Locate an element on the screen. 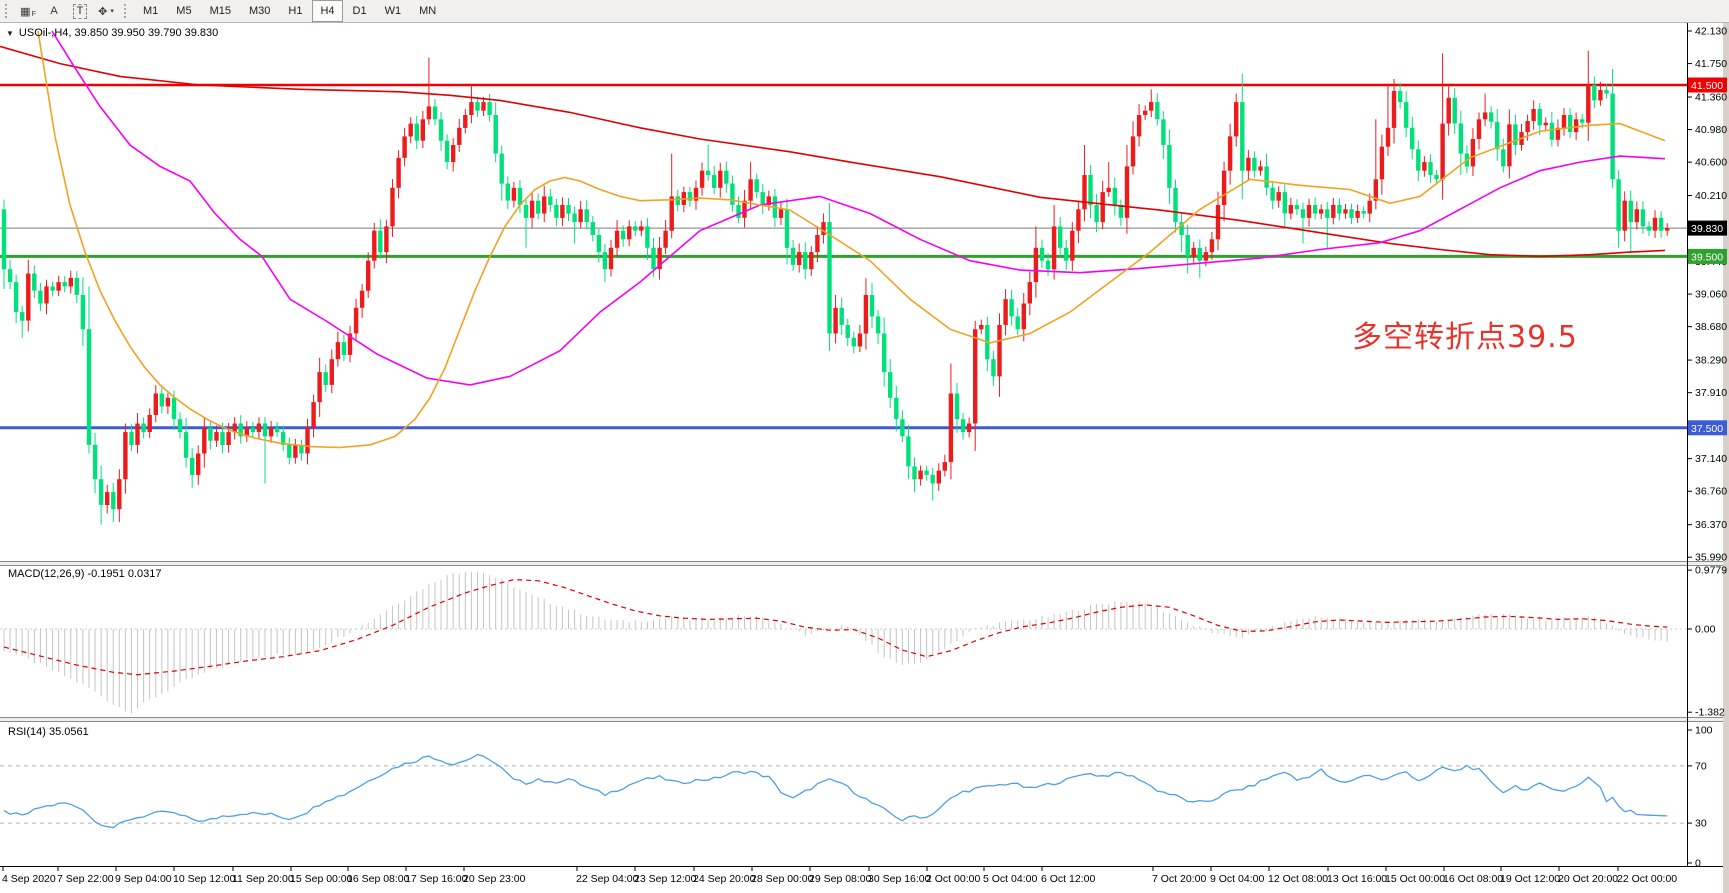 This screenshot has height=893, width=1729. chart-collapse-icon: ▼ is located at coordinates (10, 33).